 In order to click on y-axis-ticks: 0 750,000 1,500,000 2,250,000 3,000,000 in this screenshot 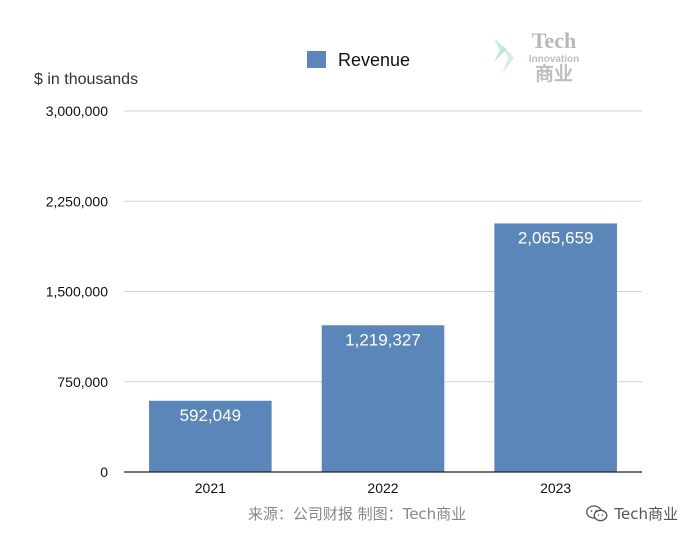, I will do `click(77, 291)`.